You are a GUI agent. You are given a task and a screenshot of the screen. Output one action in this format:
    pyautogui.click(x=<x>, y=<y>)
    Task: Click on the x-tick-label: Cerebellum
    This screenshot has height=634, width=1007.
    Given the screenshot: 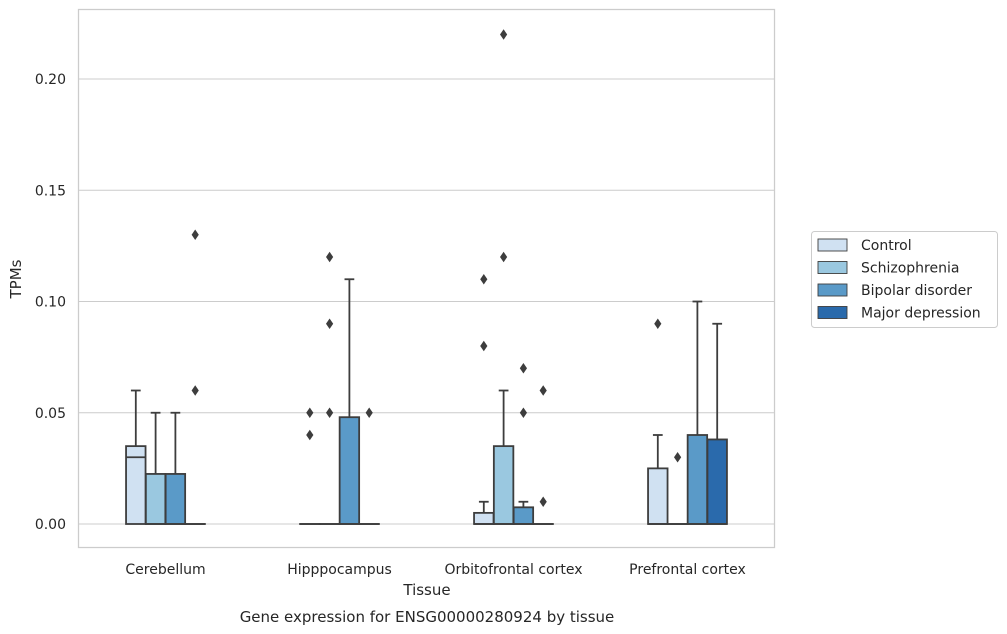 What is the action you would take?
    pyautogui.click(x=165, y=570)
    